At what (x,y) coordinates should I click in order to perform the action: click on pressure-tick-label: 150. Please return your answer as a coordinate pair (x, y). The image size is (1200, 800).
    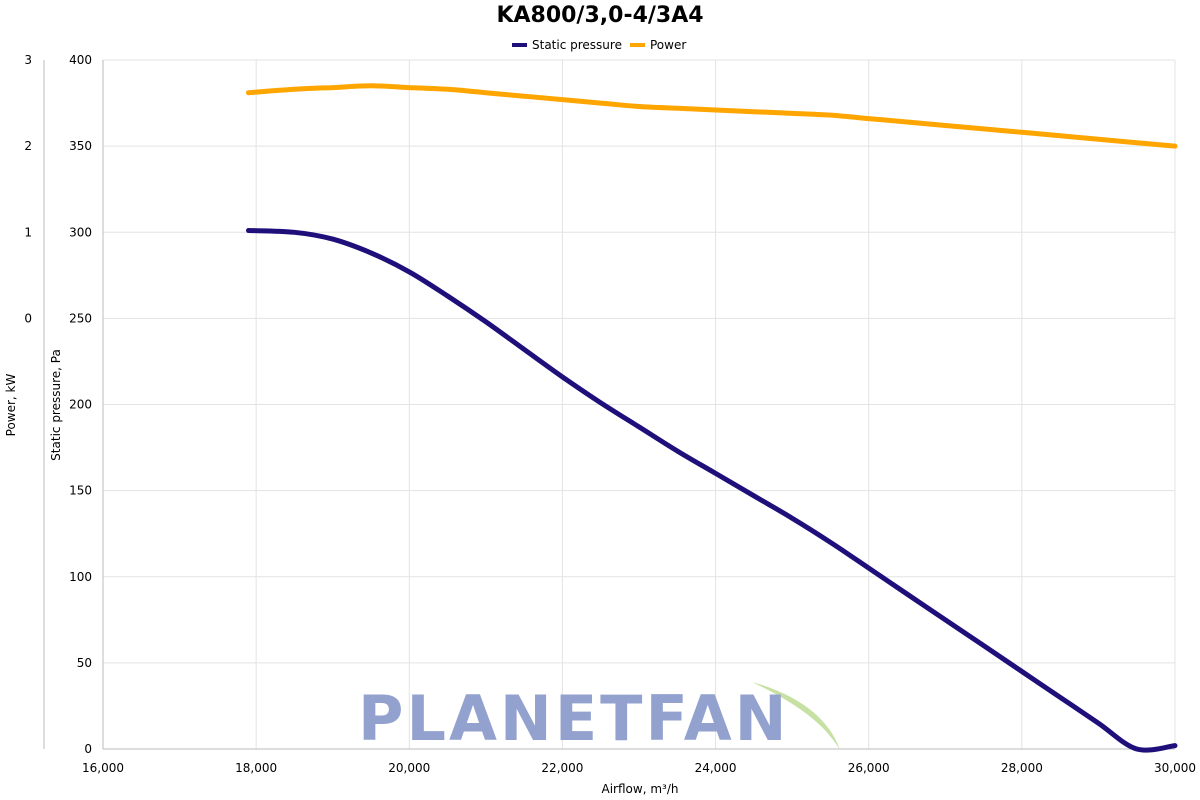
    Looking at the image, I should click on (80, 491).